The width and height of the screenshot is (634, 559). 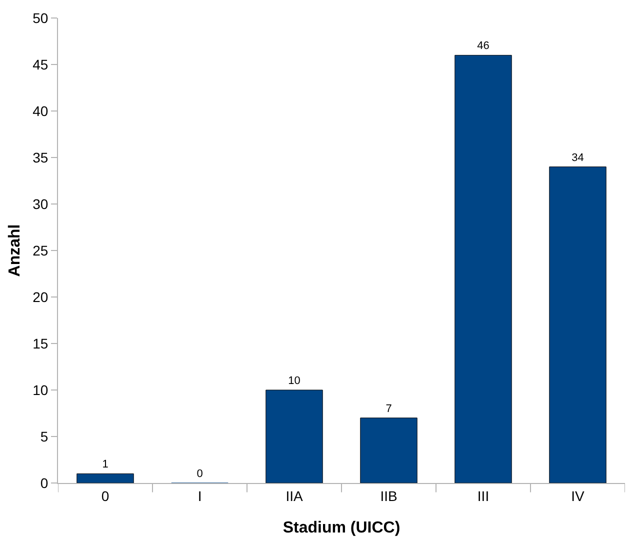 What do you see at coordinates (483, 496) in the screenshot?
I see `x-tick-label: III` at bounding box center [483, 496].